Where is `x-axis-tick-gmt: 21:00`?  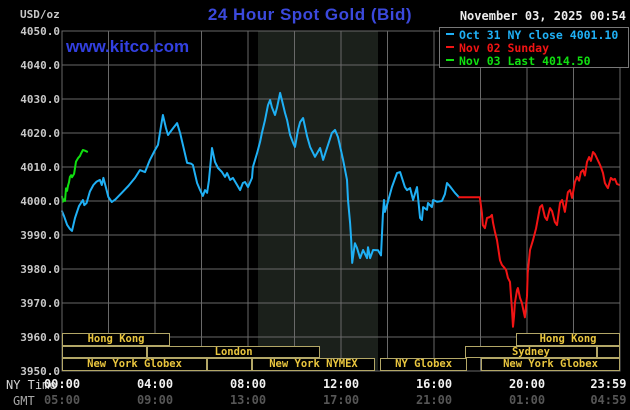 x-axis-tick-gmt: 21:00 is located at coordinates (434, 400).